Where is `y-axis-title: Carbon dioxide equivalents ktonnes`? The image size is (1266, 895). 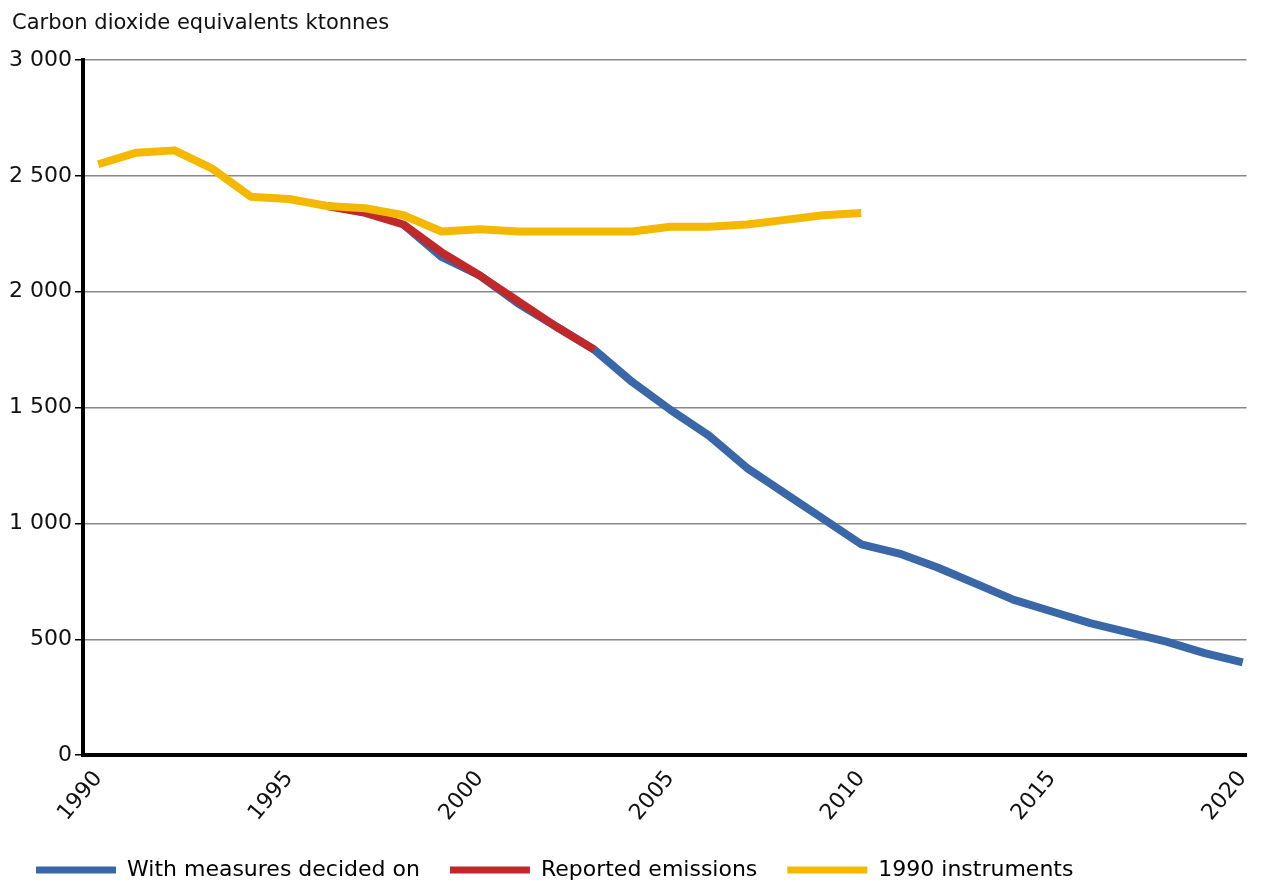 y-axis-title: Carbon dioxide equivalents ktonnes is located at coordinates (201, 22).